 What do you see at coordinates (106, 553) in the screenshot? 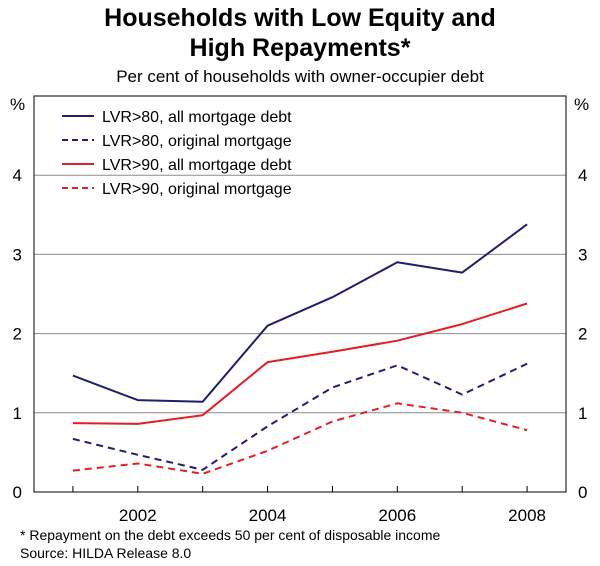
I see `footnote-source: Source: HILDA Release 8.0` at bounding box center [106, 553].